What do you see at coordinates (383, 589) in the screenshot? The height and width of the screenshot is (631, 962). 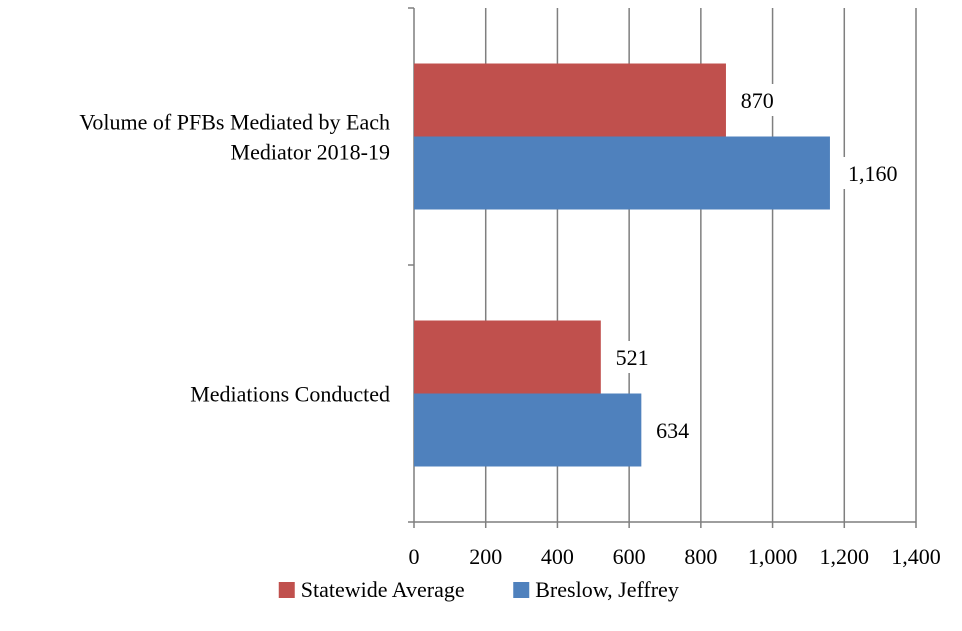 I see `legend-label: Statewide Average` at bounding box center [383, 589].